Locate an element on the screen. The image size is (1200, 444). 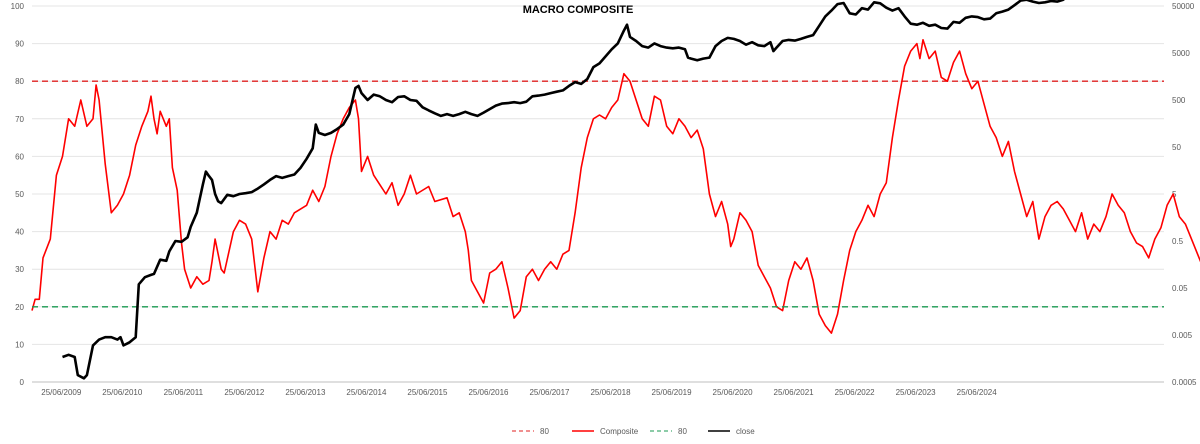
x-tick-label: 25/06/2024 is located at coordinates (977, 392).